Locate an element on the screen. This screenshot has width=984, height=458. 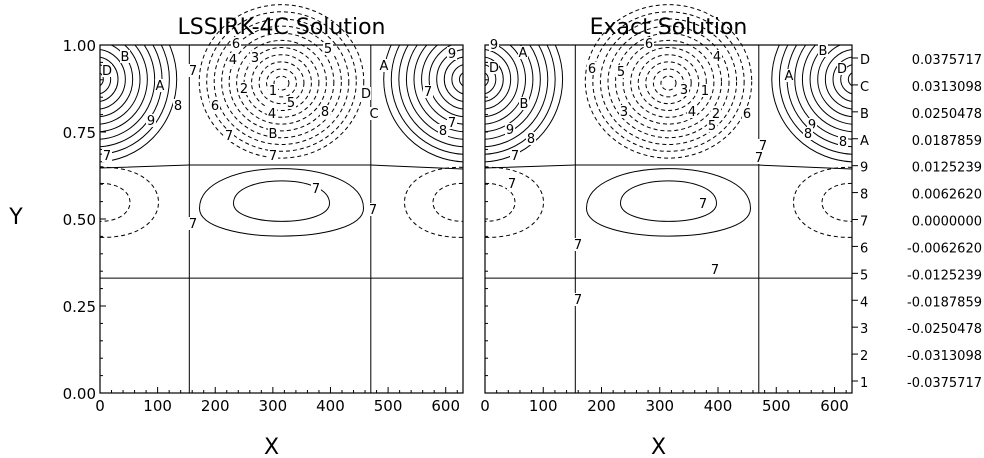
legend-value: 0.0313098 is located at coordinates (947, 87).